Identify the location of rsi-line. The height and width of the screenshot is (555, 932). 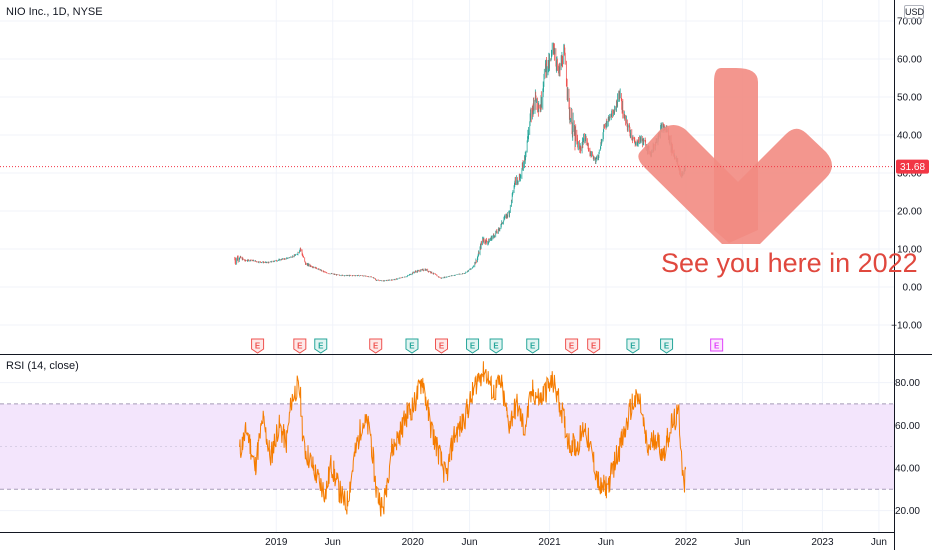
(463, 439).